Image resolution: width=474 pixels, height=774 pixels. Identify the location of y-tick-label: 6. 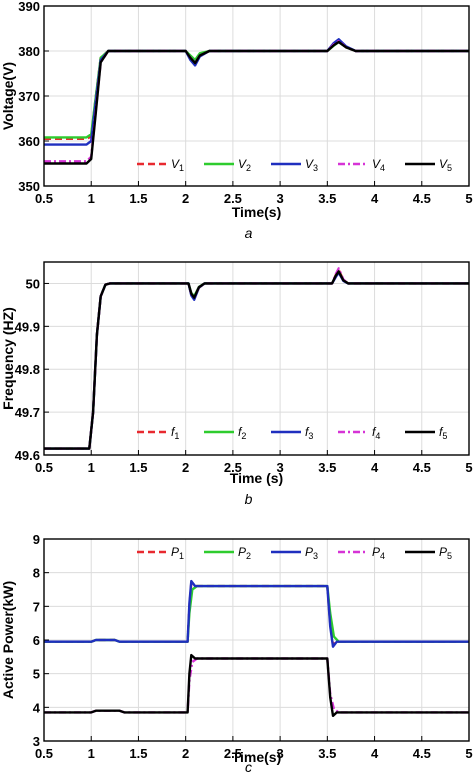
(36, 640).